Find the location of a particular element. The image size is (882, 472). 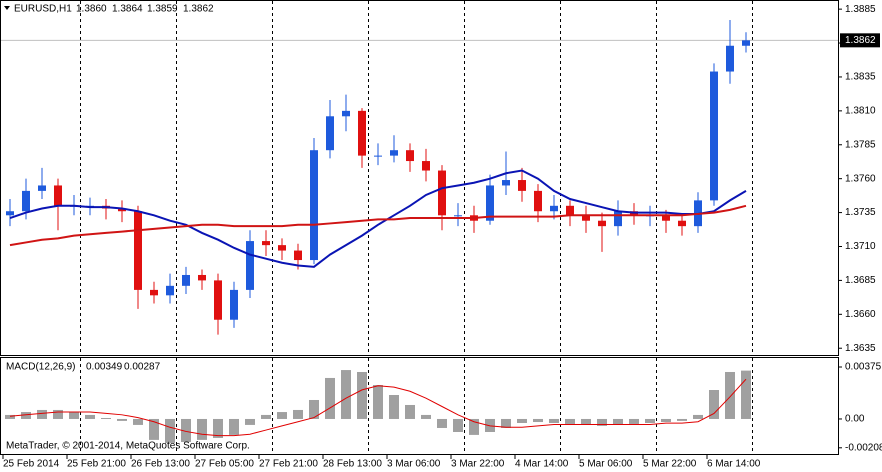

x-tick-label: 25 Feb 2014 is located at coordinates (31, 464).